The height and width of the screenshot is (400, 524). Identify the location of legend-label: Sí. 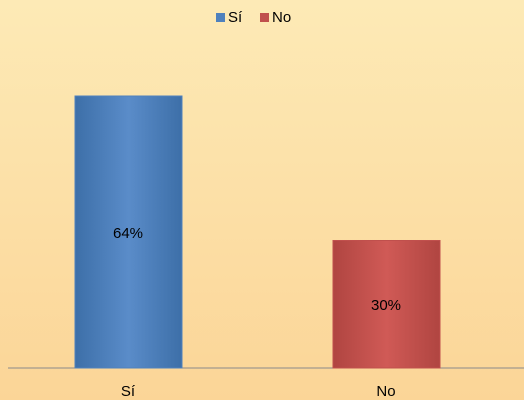
(235, 17).